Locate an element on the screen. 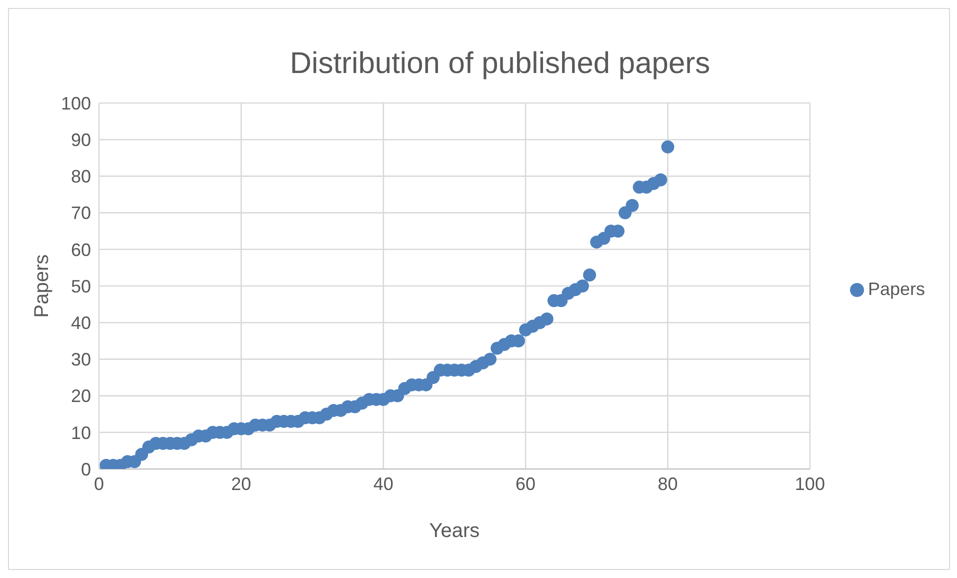 The height and width of the screenshot is (578, 957). x-tick-label: 100 is located at coordinates (809, 484).